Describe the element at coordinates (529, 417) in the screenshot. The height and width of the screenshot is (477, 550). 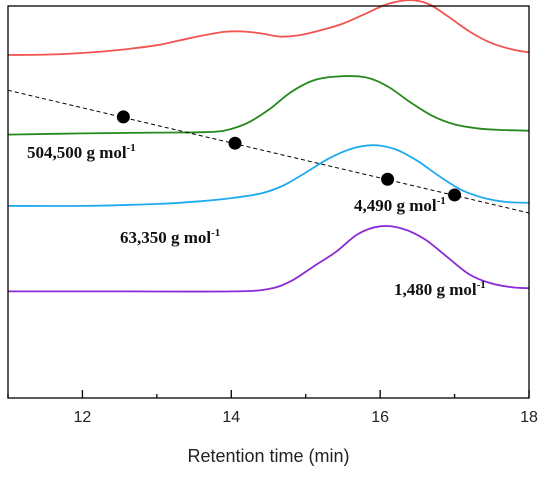
I see `x-tick-label-18: 18` at that location.